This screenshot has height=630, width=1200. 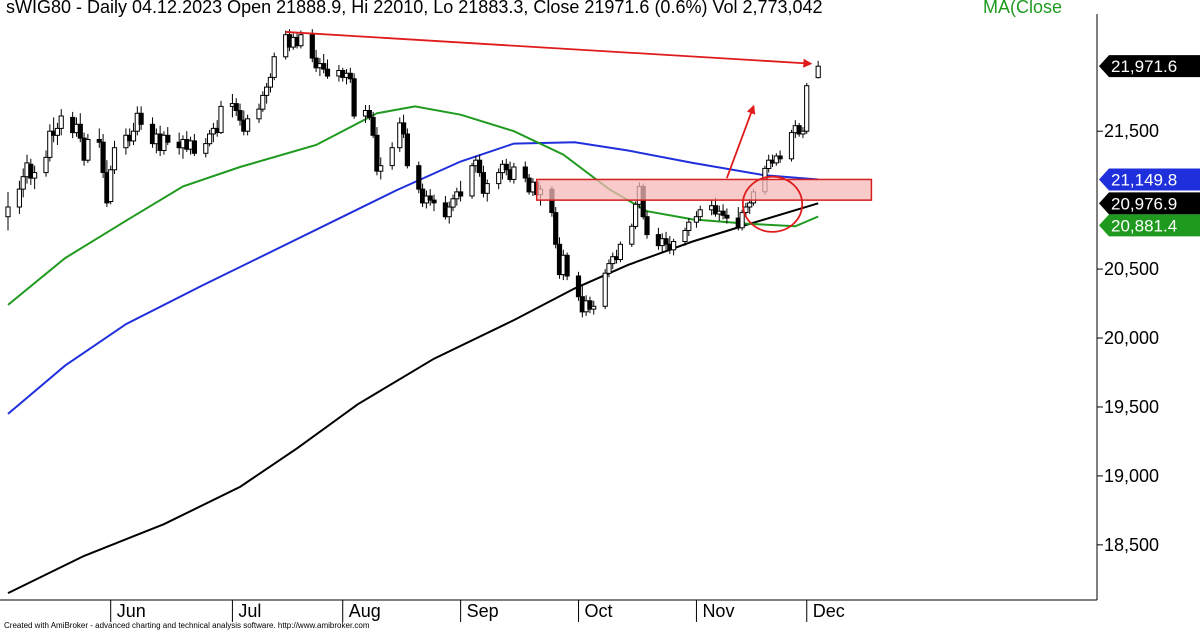 I want to click on x-tick-label: Dec, so click(x=829, y=611).